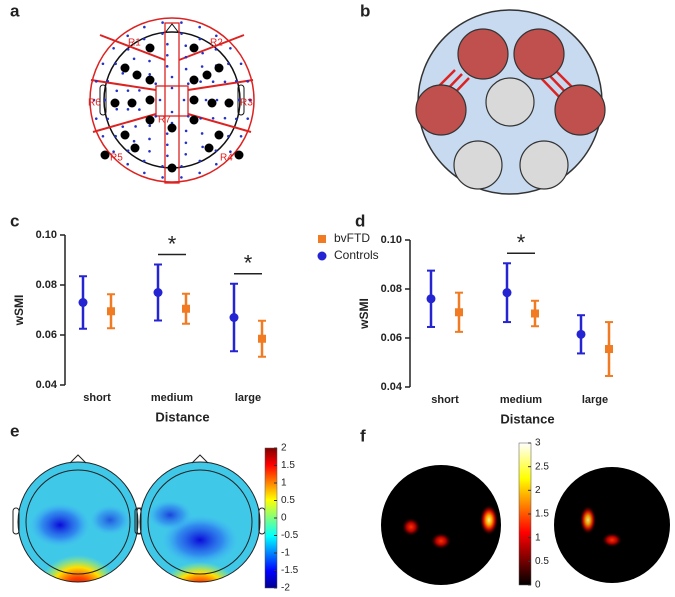  Describe the element at coordinates (47, 385) in the screenshot. I see `y-tick-label: 0.04` at that location.